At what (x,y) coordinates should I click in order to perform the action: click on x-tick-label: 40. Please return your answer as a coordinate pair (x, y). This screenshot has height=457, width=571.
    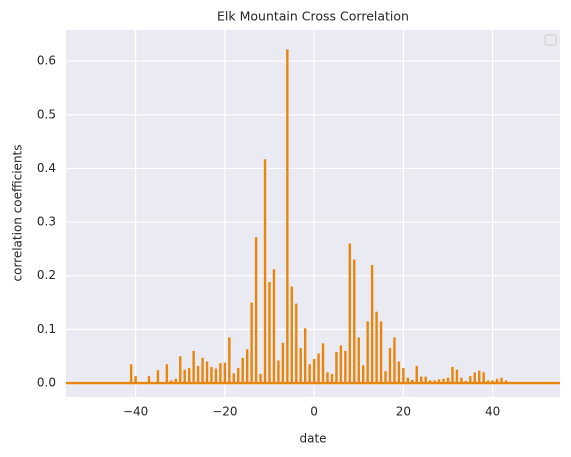
    Looking at the image, I should click on (492, 412).